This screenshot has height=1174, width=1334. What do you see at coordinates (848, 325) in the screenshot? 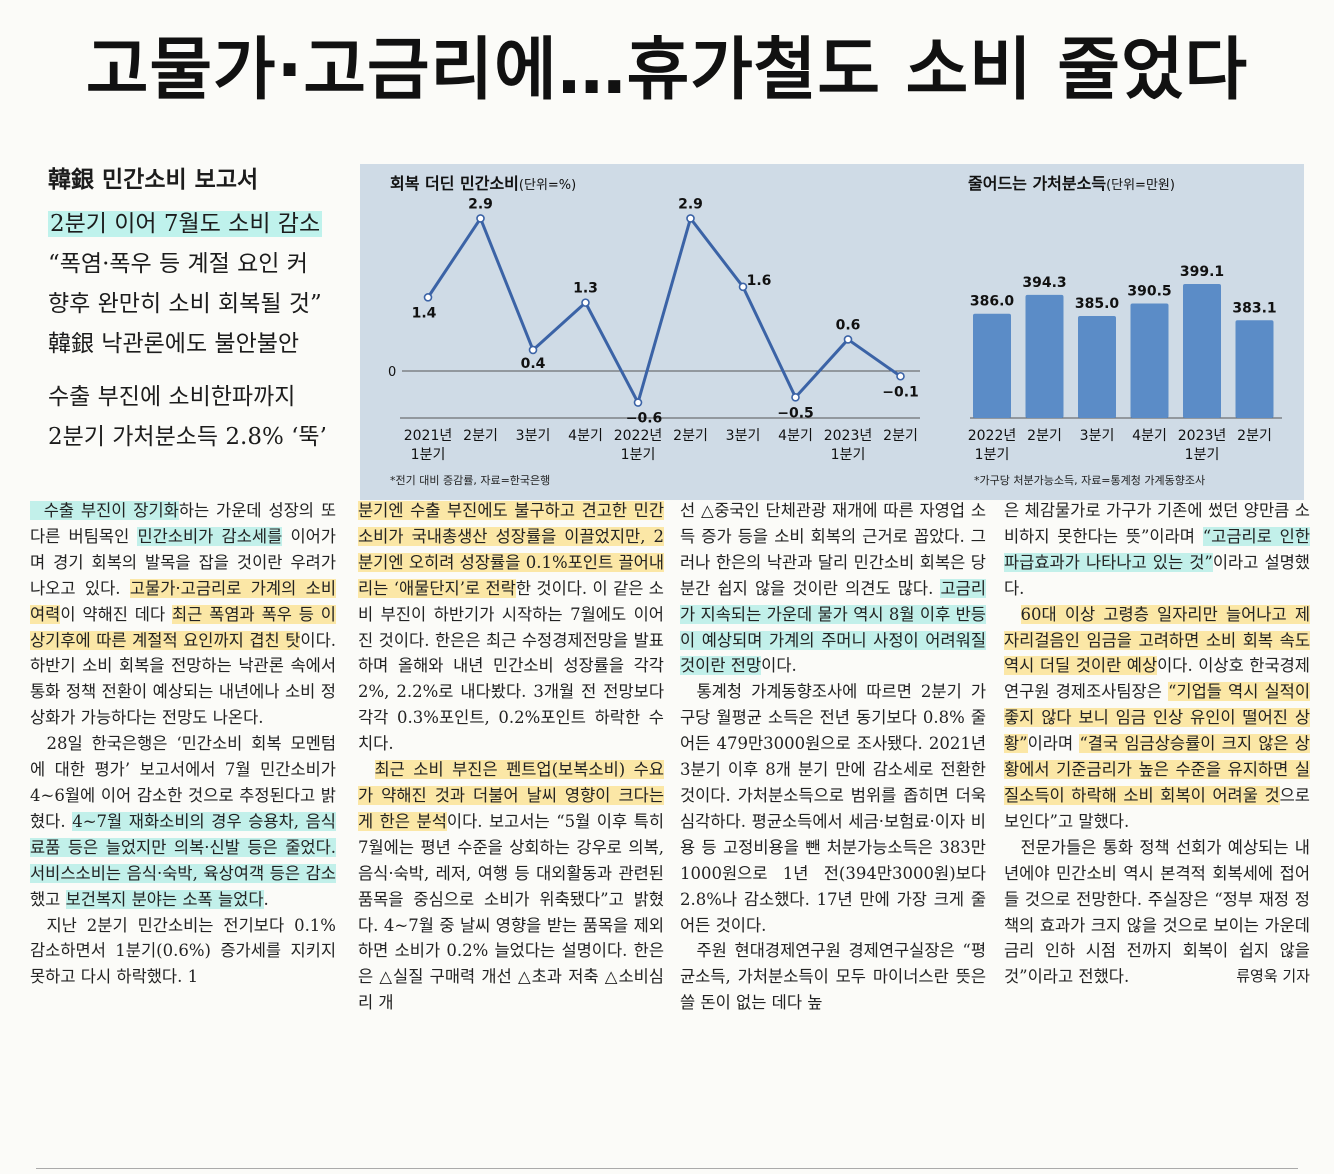
I see `line-data-label: 0.6` at bounding box center [848, 325].